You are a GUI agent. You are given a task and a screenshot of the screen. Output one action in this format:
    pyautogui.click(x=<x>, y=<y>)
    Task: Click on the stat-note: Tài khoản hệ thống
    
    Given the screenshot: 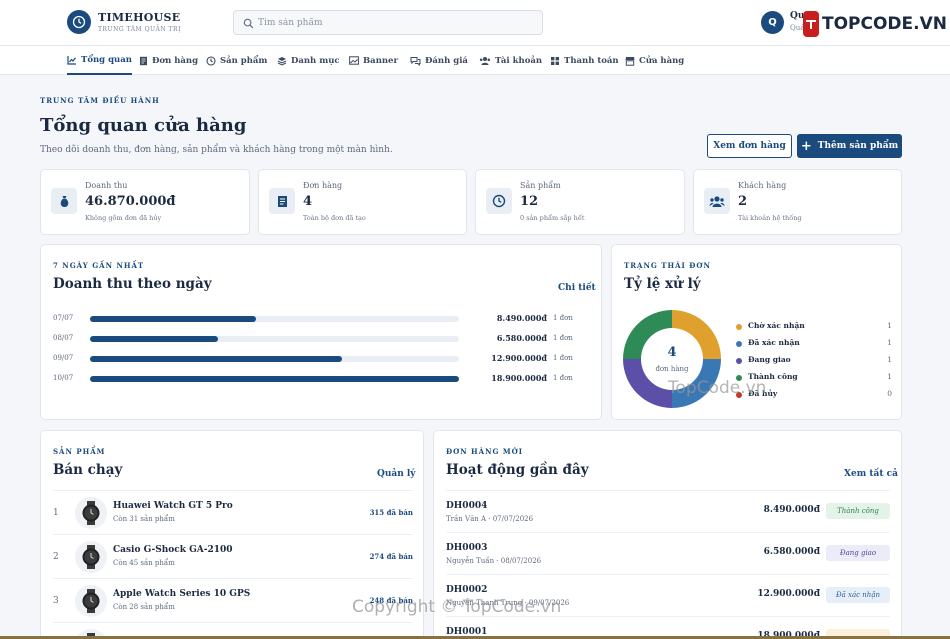 What is the action you would take?
    pyautogui.click(x=770, y=218)
    